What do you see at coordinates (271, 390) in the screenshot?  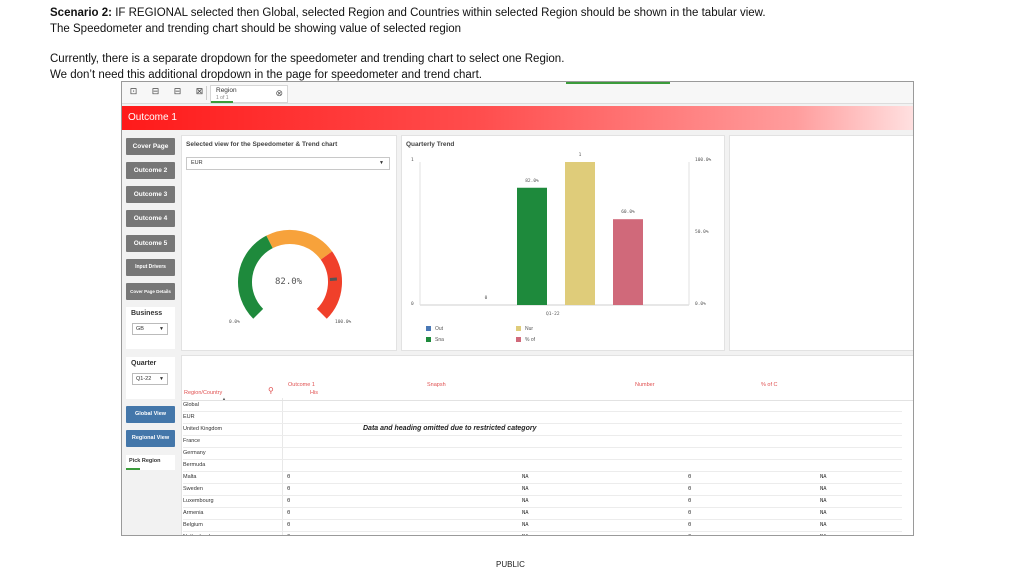 I see `search-icon: ⚲` at bounding box center [271, 390].